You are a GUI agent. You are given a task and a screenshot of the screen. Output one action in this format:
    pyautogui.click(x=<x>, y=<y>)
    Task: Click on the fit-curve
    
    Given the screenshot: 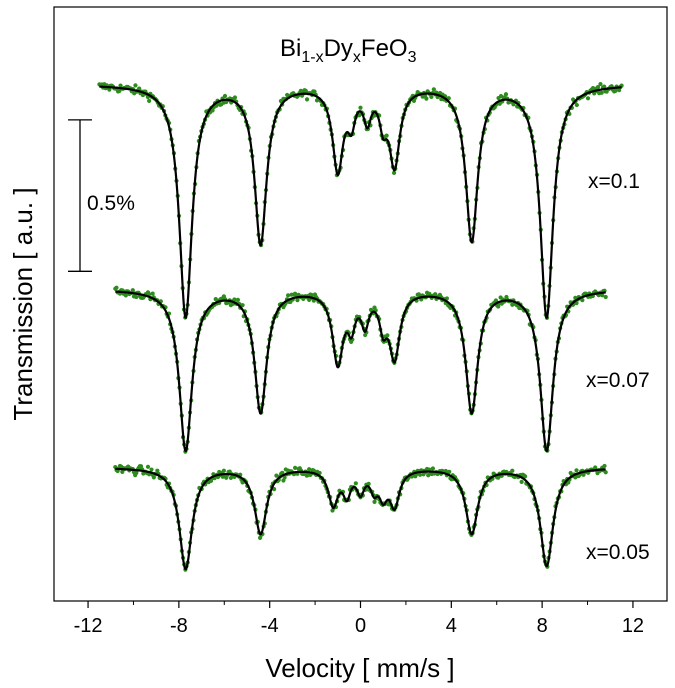 What is the action you would take?
    pyautogui.click(x=360, y=519)
    